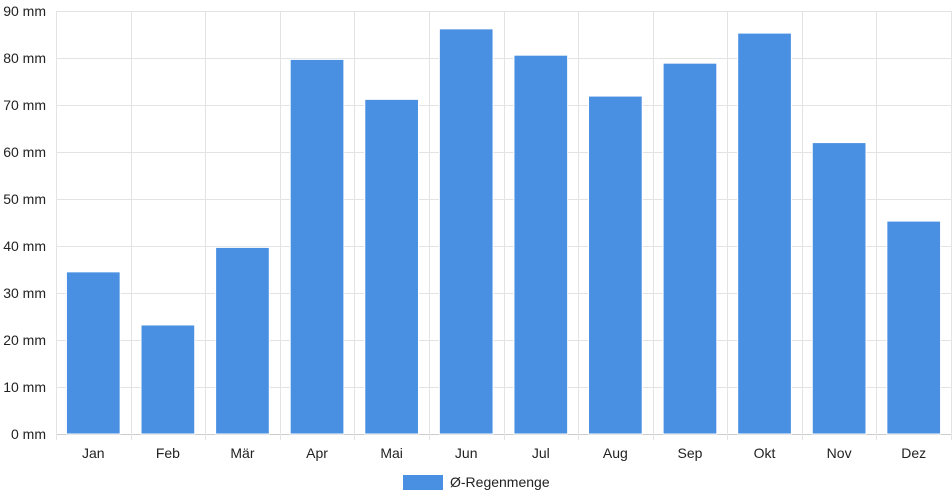 This screenshot has height=500, width=952. Describe the element at coordinates (24, 105) in the screenshot. I see `y-tick-label: 70 mm` at that location.